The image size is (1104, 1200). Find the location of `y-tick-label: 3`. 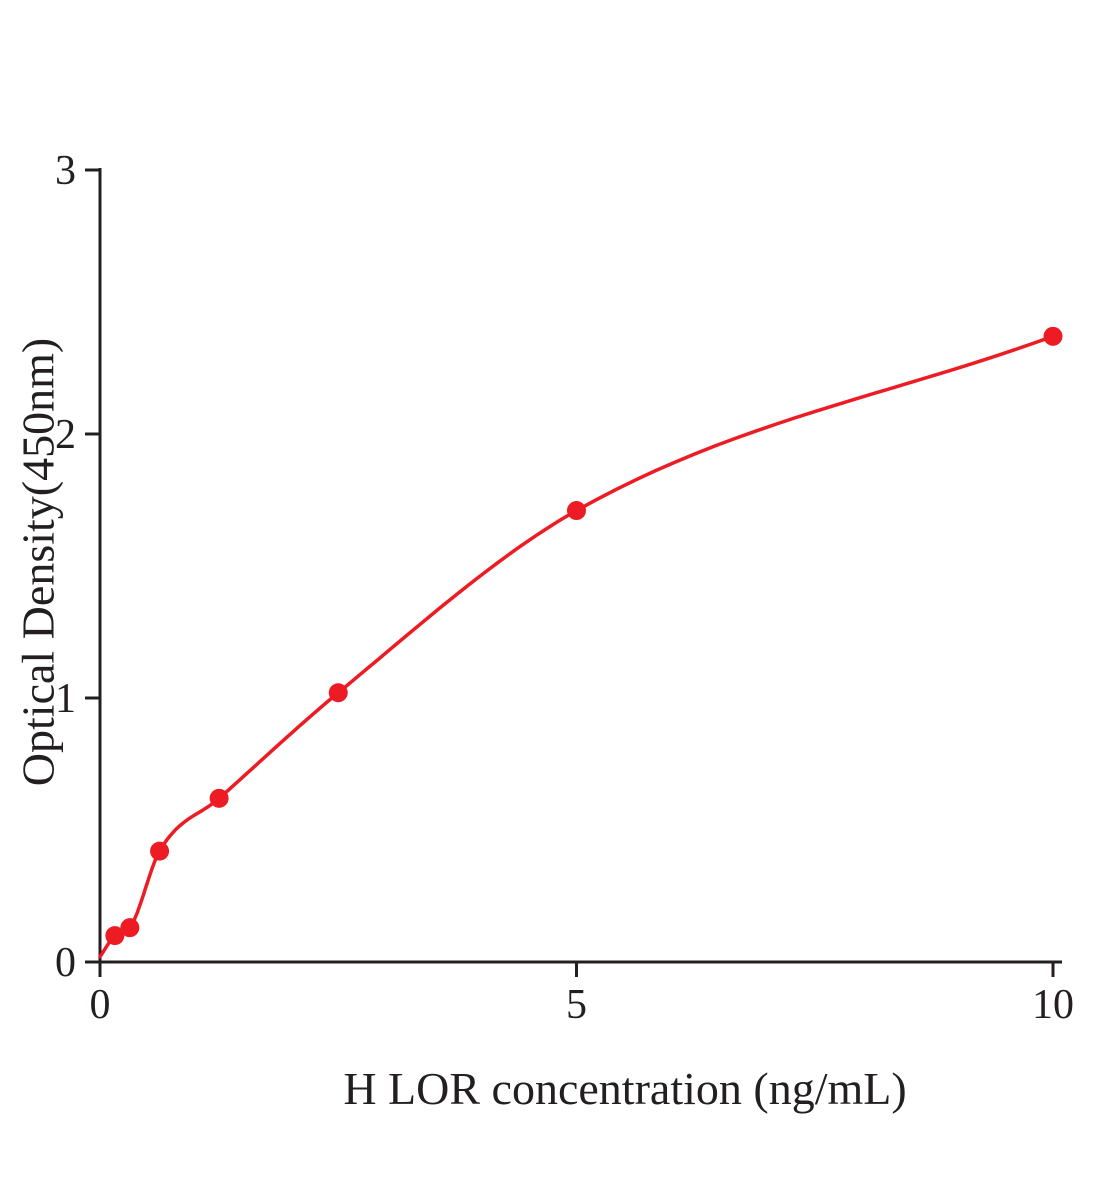

y-tick-label: 3 is located at coordinates (65, 171).